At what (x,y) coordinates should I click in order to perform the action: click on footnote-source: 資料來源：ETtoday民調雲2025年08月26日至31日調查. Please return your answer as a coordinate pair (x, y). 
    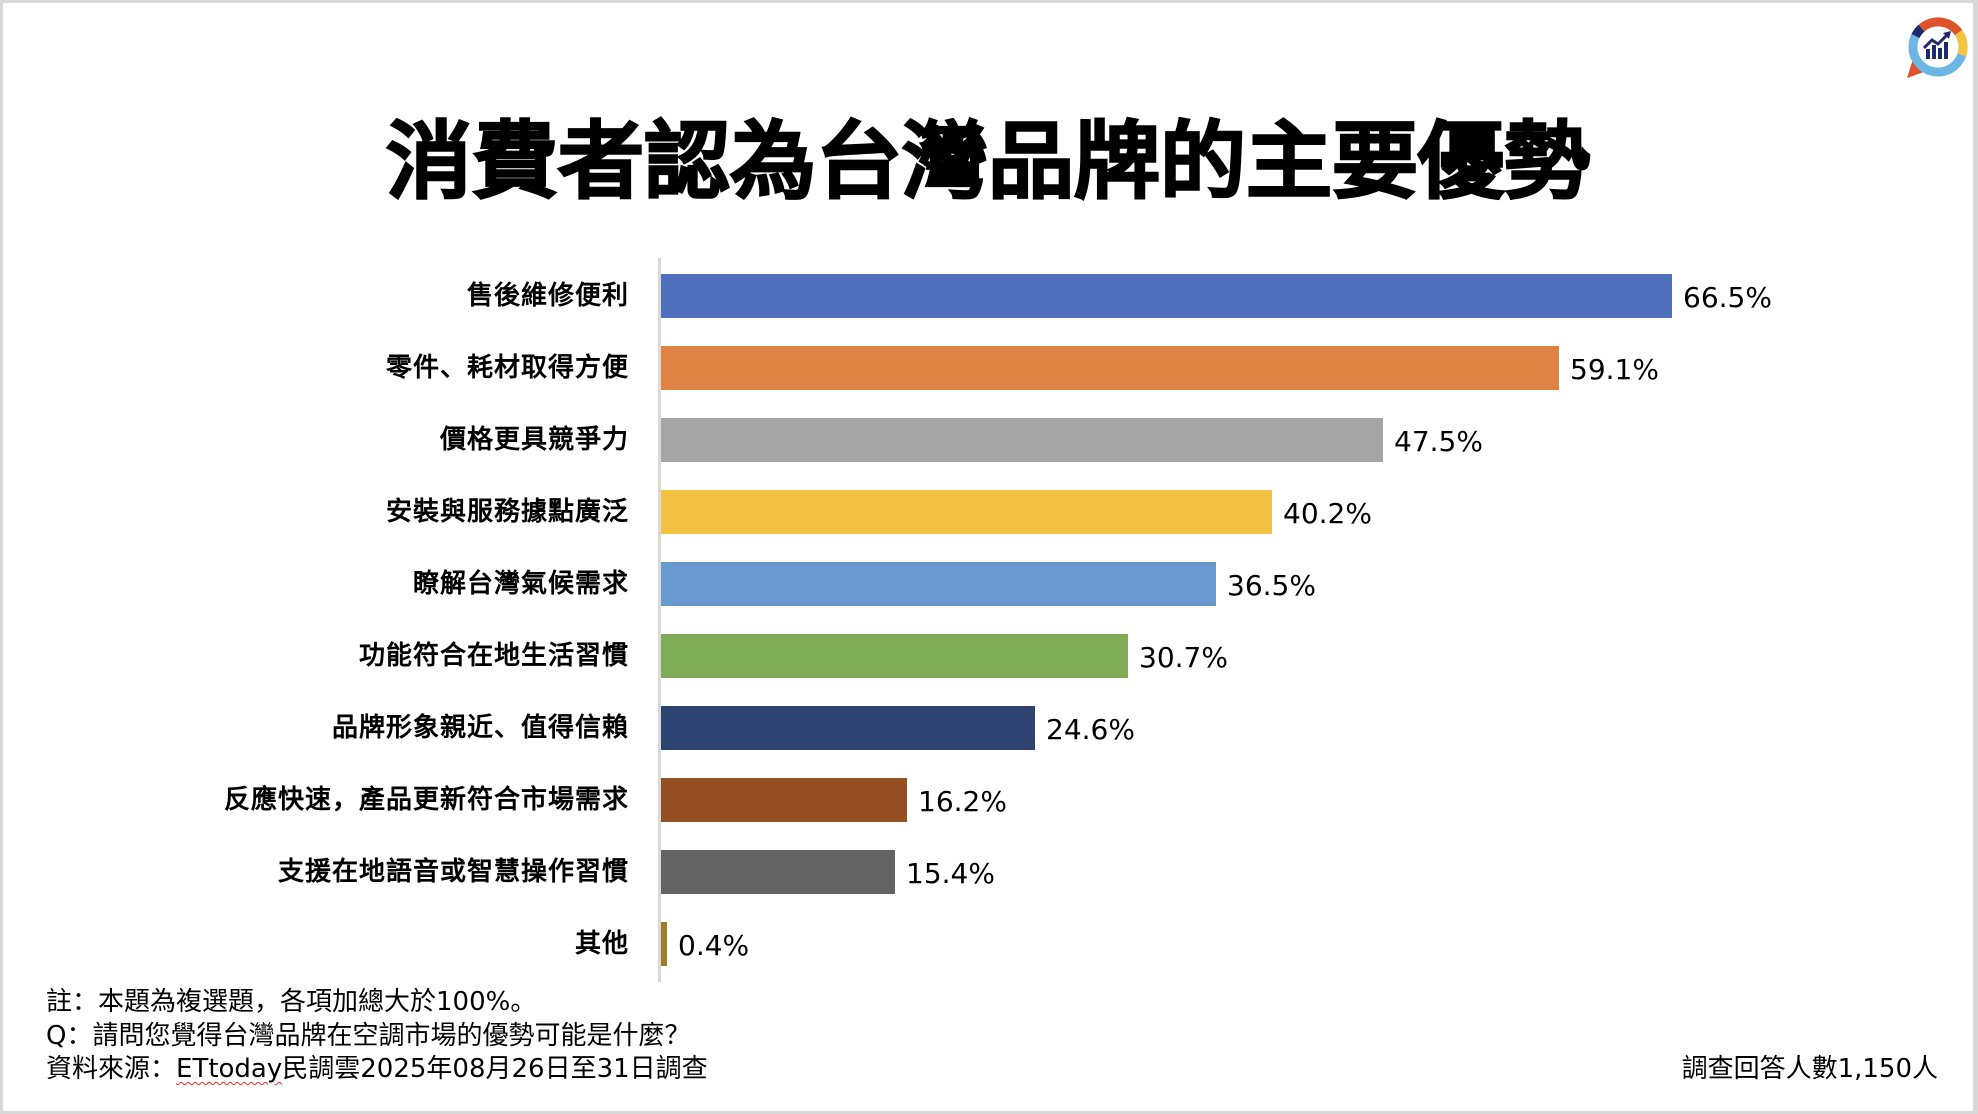
    Looking at the image, I should click on (377, 1070).